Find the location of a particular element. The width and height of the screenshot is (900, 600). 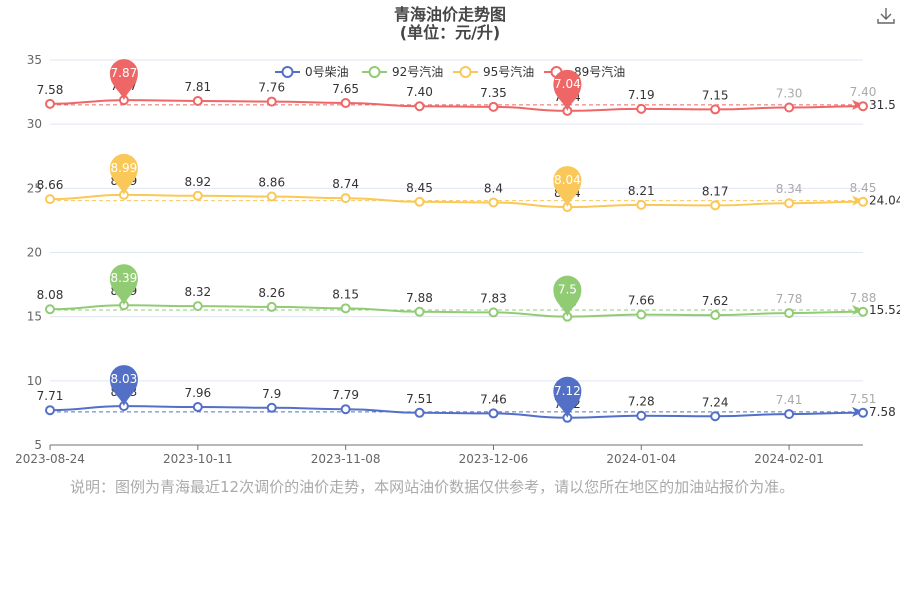

data-label: 8.92 is located at coordinates (197, 182).